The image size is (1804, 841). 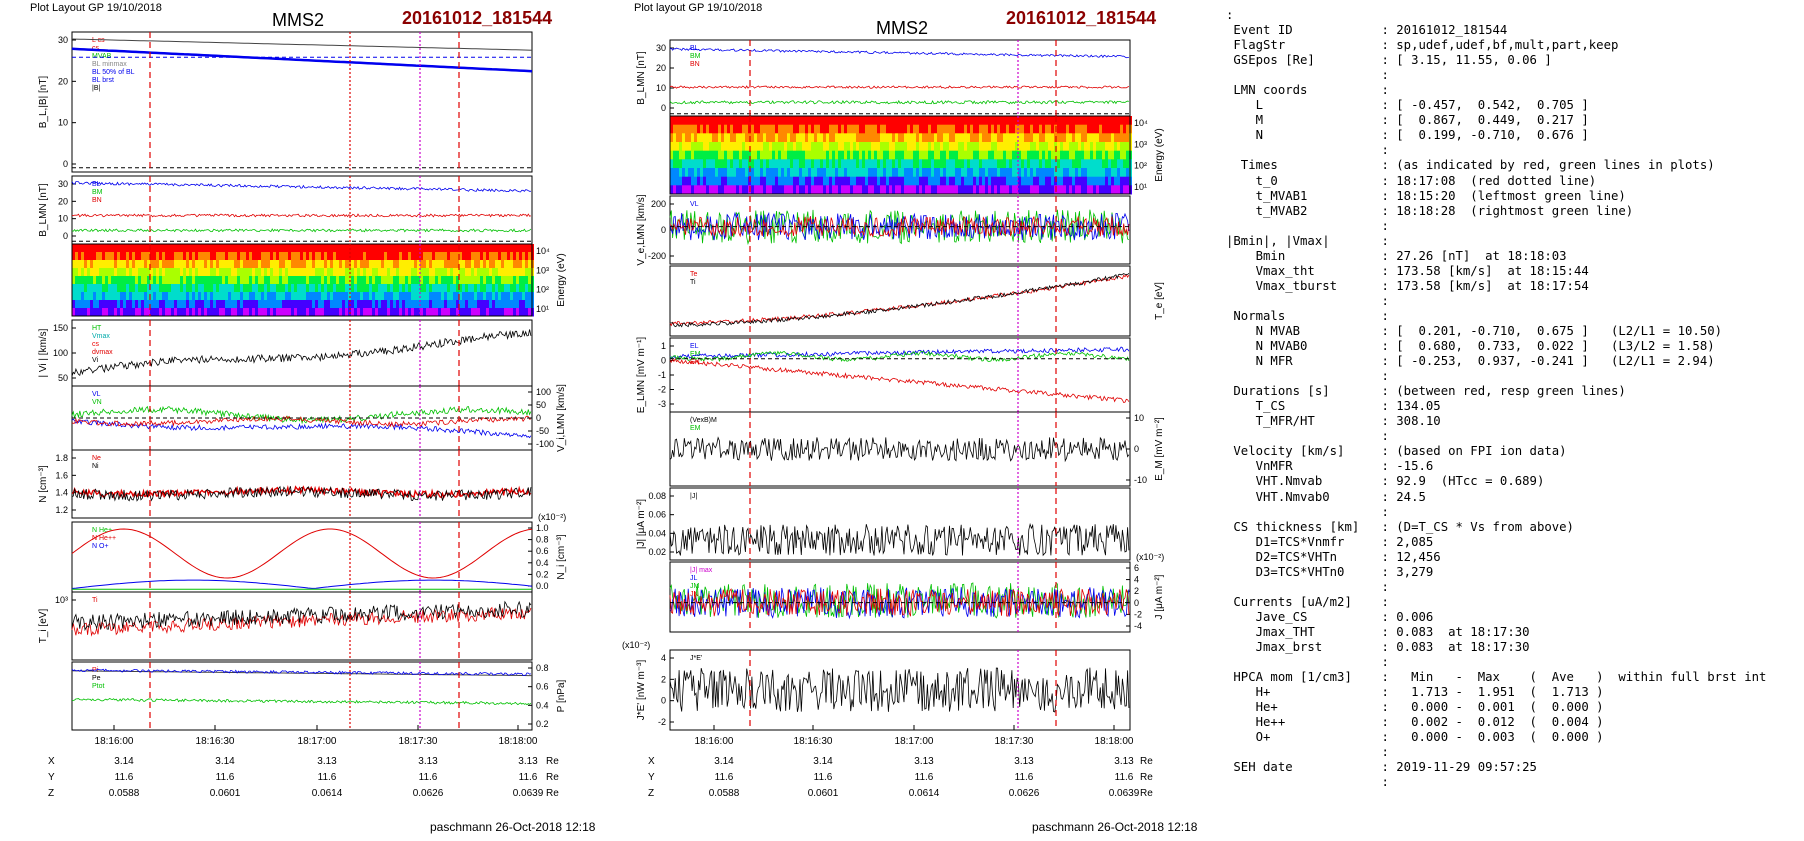 What do you see at coordinates (1115, 827) in the screenshot?
I see `right-footer: paschmann 26-Oct-2018 12:18` at bounding box center [1115, 827].